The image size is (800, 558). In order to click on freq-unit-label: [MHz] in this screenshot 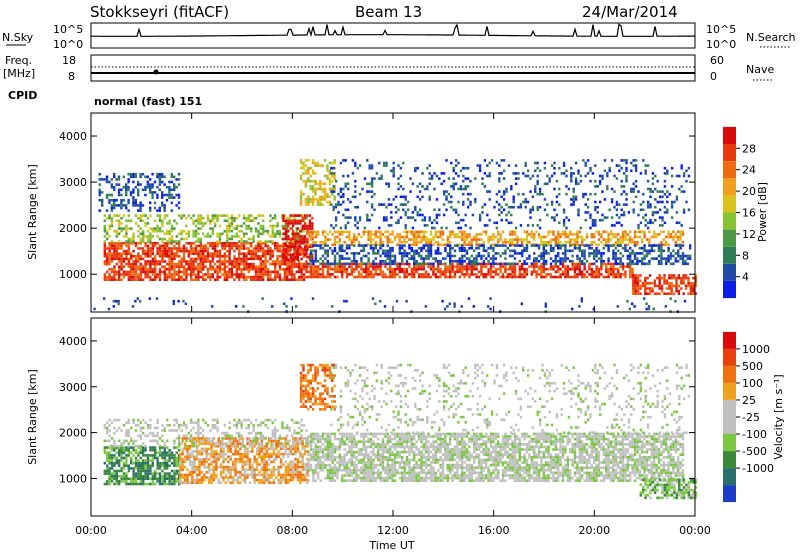, I will do `click(19, 73)`.